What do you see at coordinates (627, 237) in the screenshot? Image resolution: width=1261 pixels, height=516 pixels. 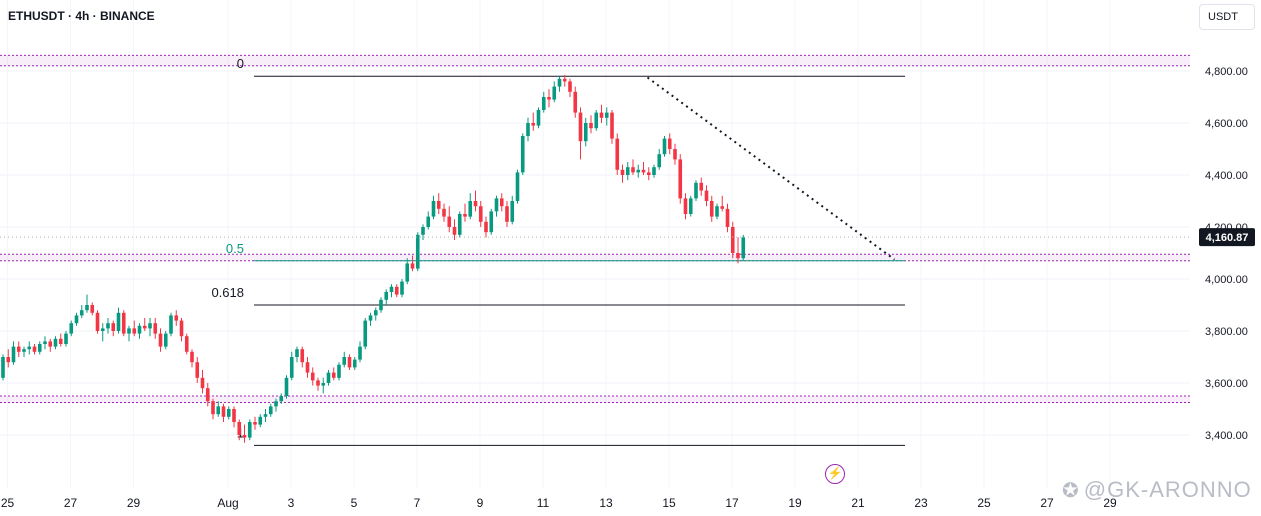 I see `last-price-label: 4,160.87` at bounding box center [627, 237].